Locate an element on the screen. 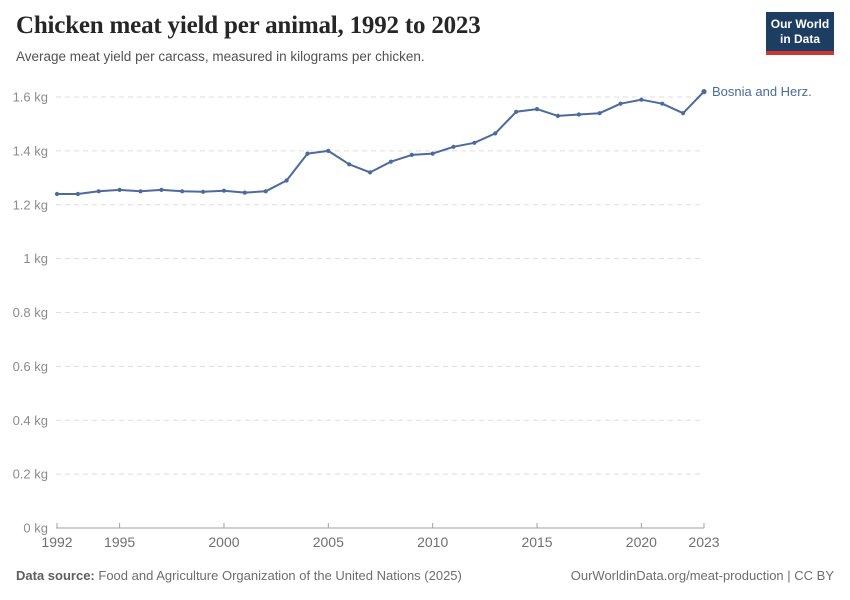 The width and height of the screenshot is (850, 600). series-label: Bosnia and Herz. is located at coordinates (762, 91).